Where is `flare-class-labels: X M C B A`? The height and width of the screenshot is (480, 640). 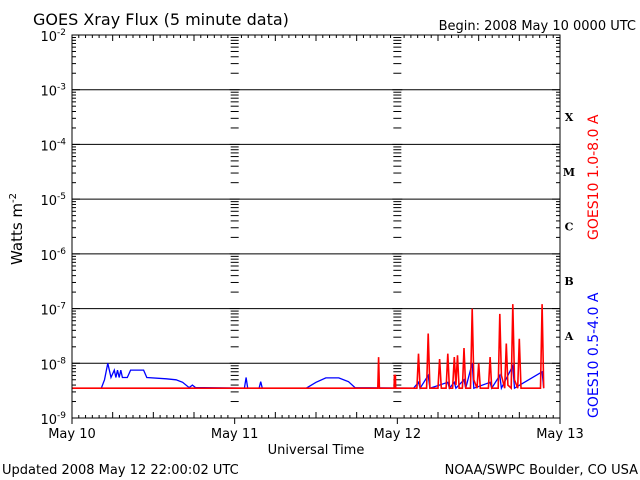 flare-class-labels: X M C B A is located at coordinates (569, 227).